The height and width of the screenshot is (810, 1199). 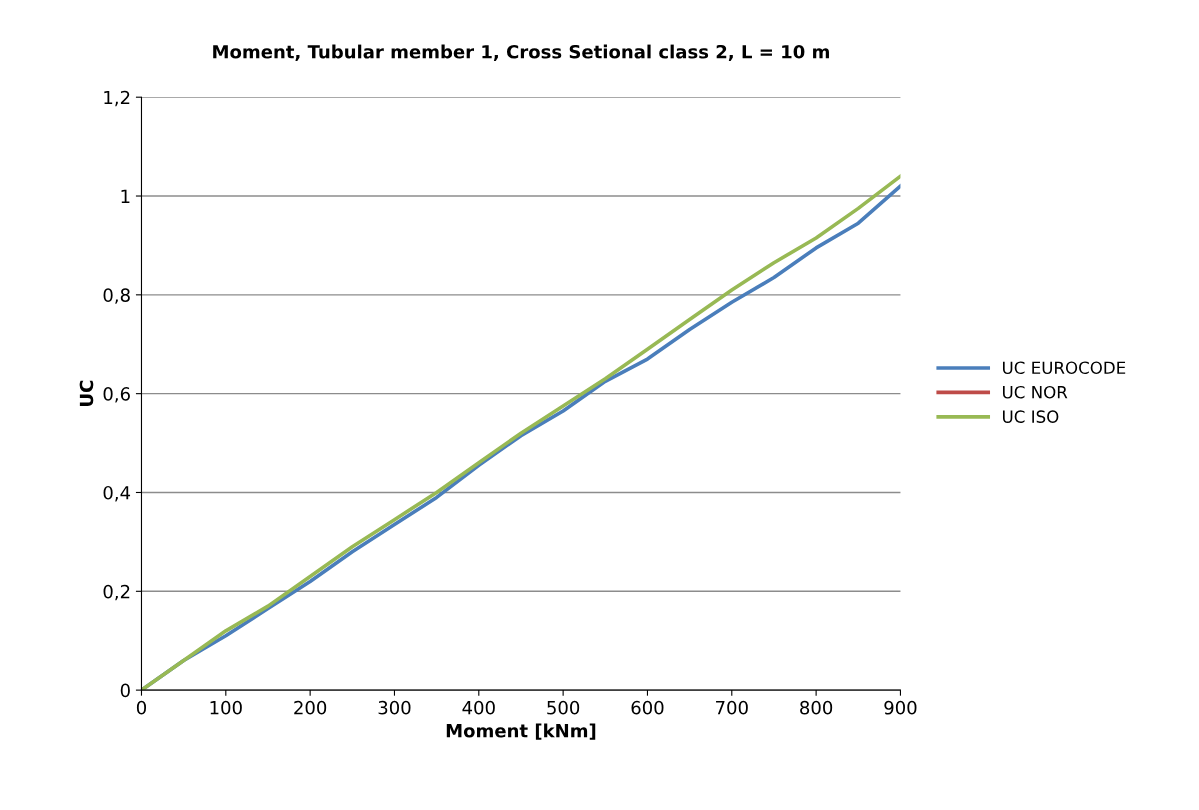 I want to click on chart-title: Moment, Tubular member 1, Cross Setional class 2, L = 10 m, so click(x=521, y=52).